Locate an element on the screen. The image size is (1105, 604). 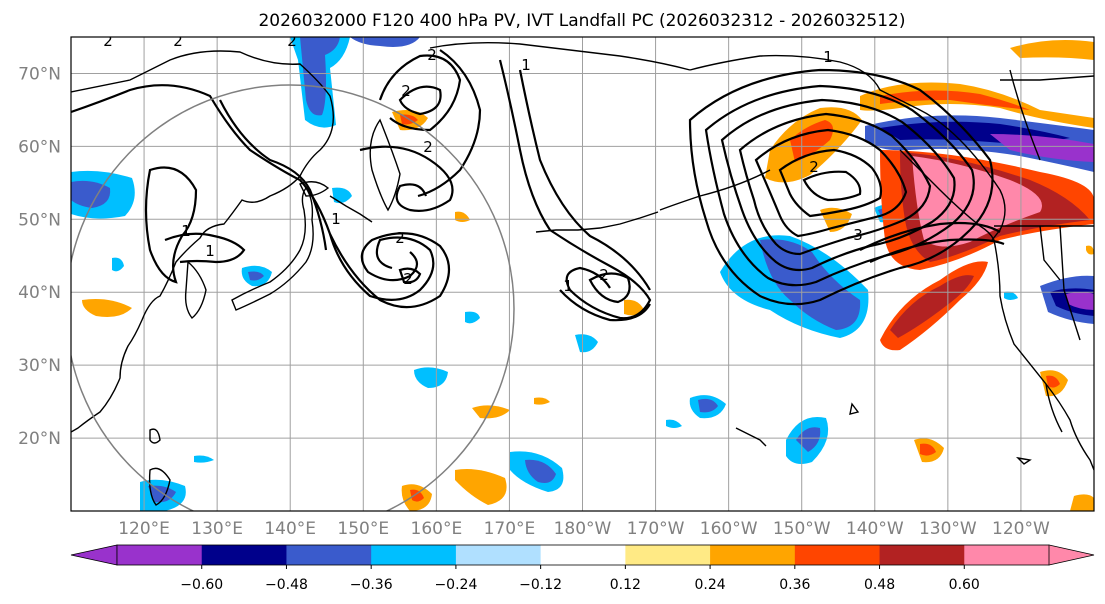
lat-tick-label: 50°N is located at coordinates (39, 220).